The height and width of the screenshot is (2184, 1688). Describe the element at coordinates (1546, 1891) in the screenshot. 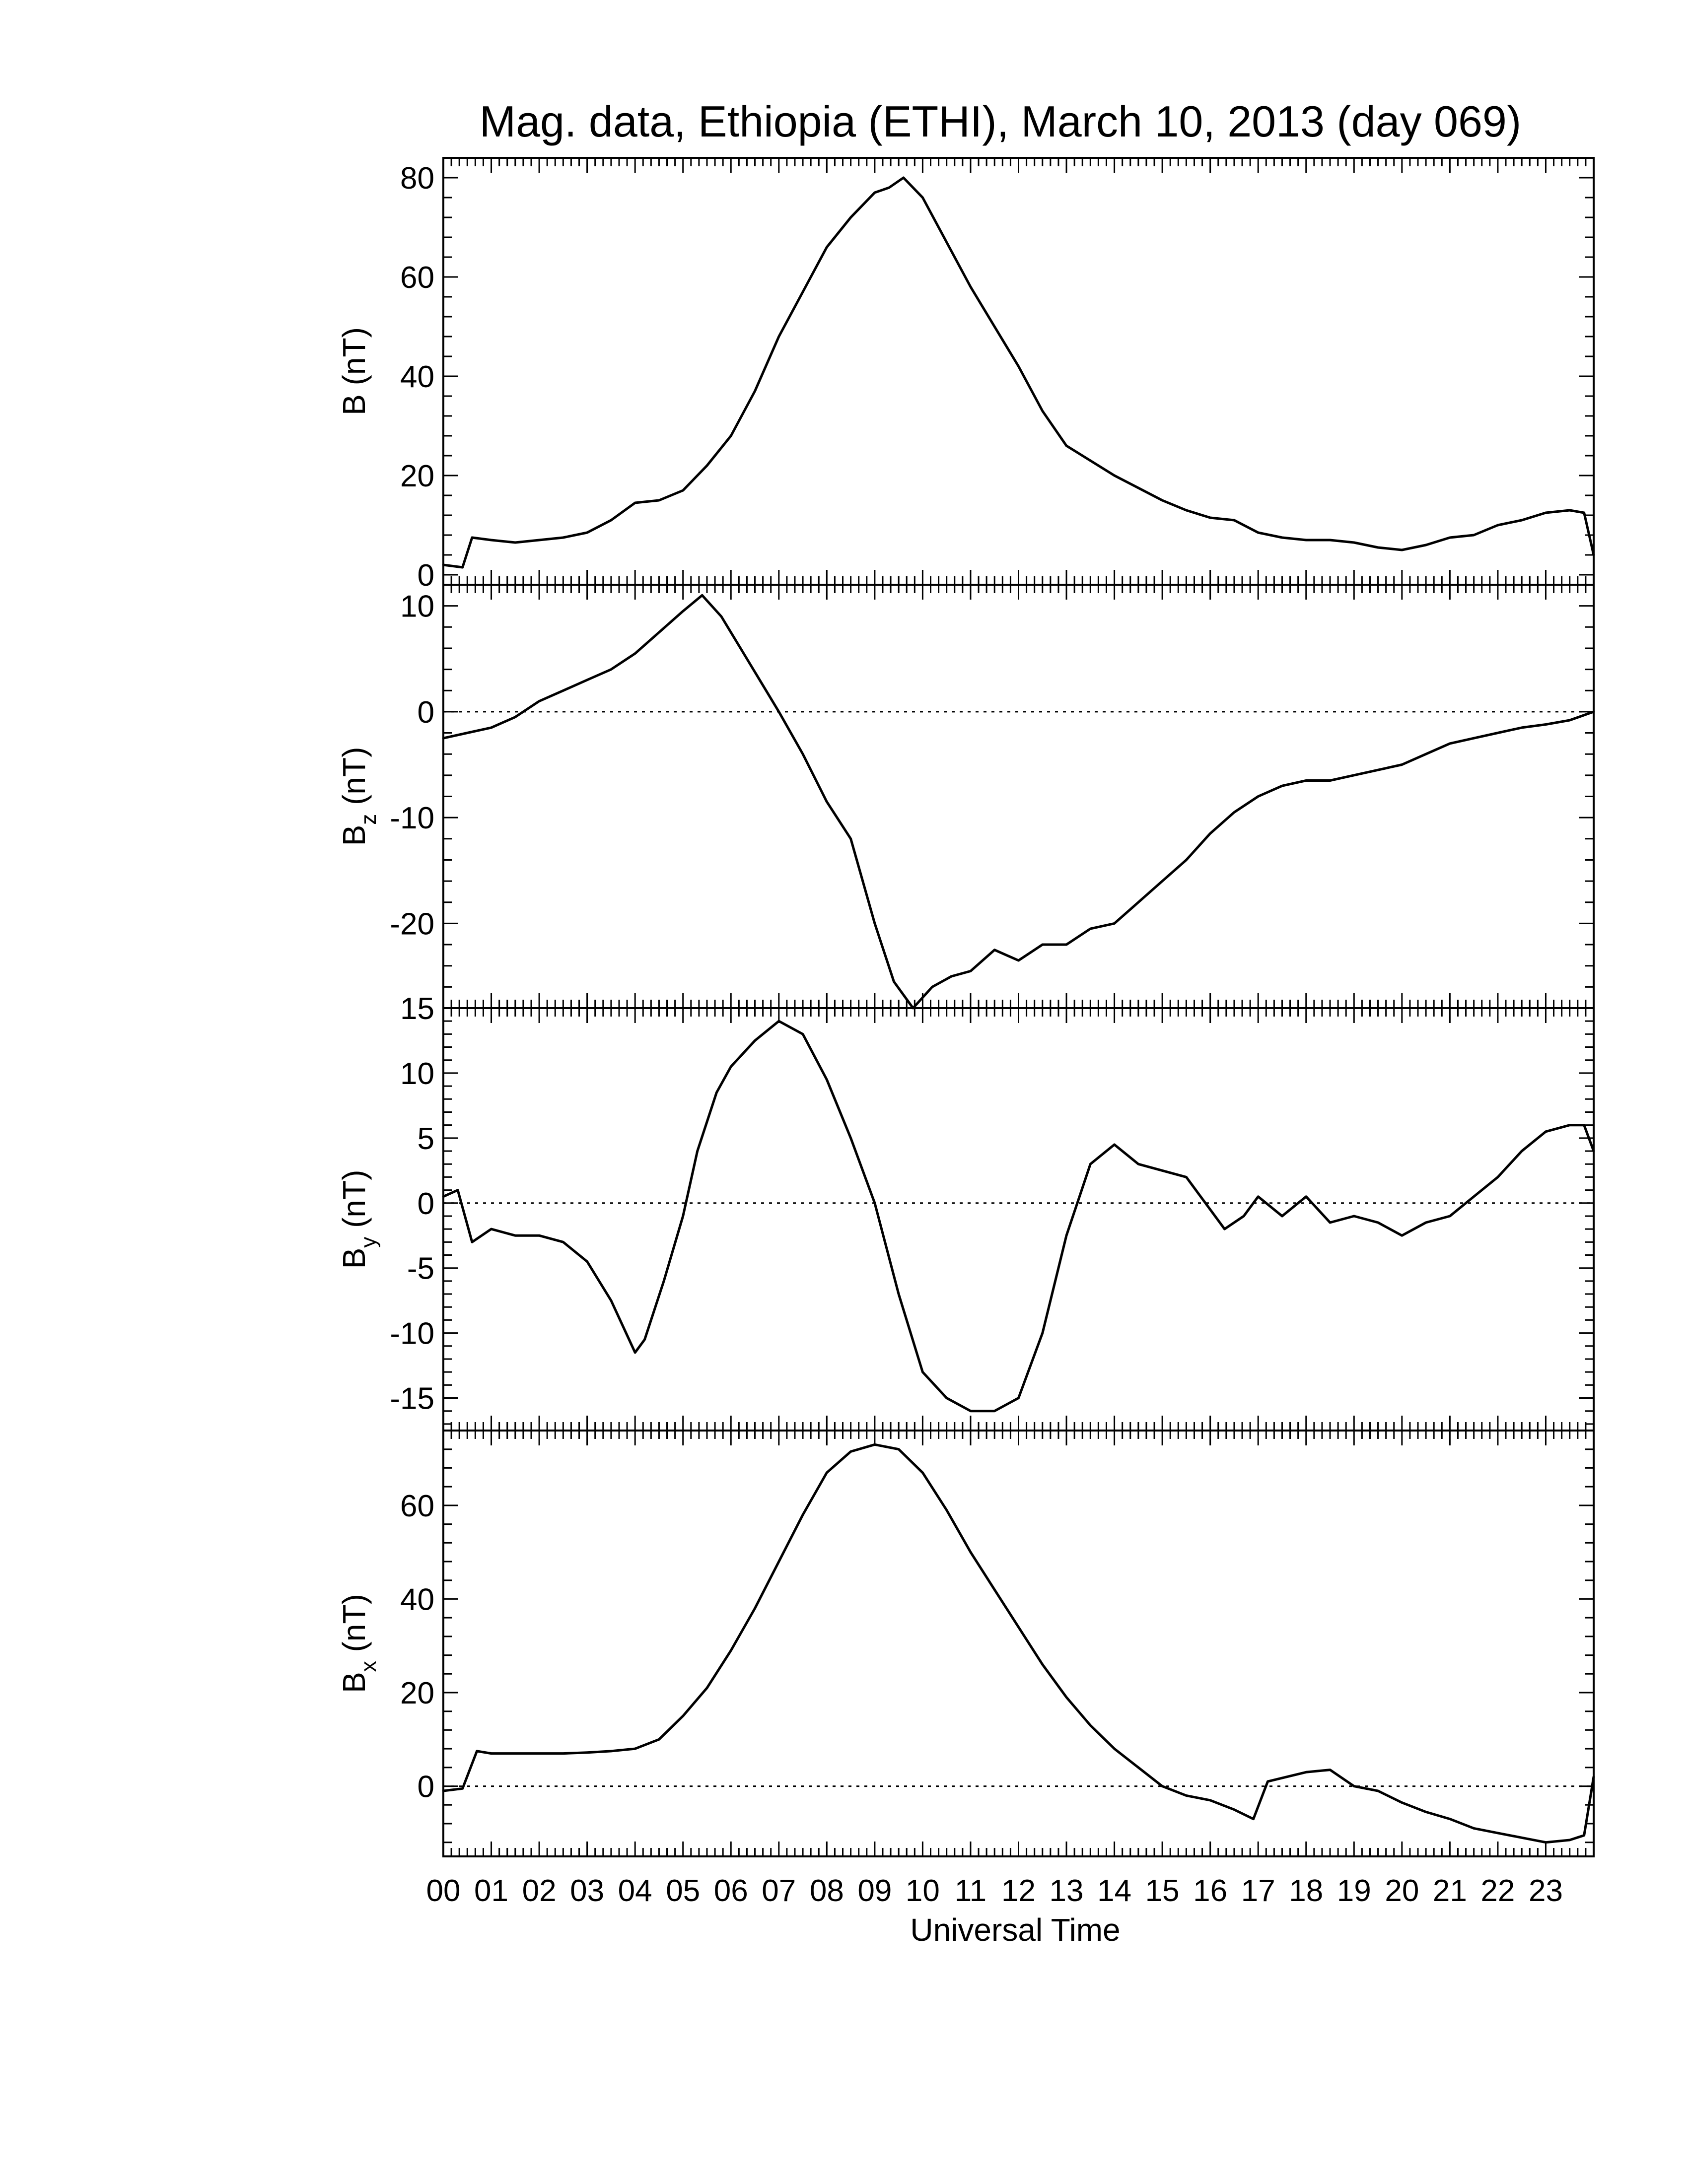

I see `x-tick-label: 23` at that location.